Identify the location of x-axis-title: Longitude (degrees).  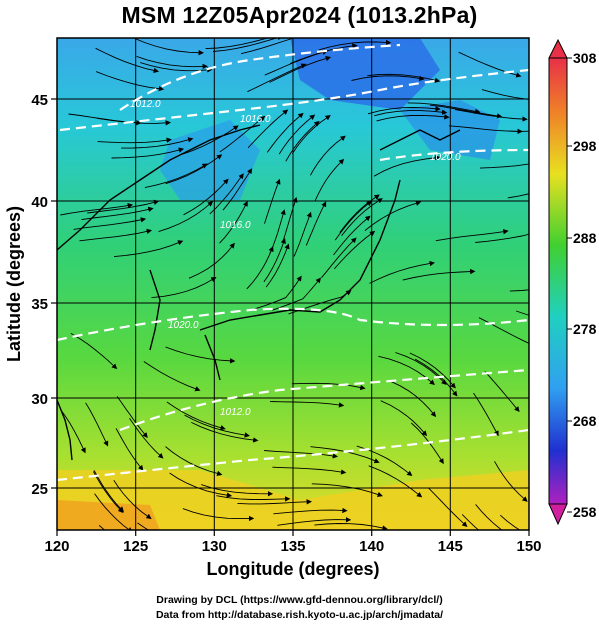
(292, 569).